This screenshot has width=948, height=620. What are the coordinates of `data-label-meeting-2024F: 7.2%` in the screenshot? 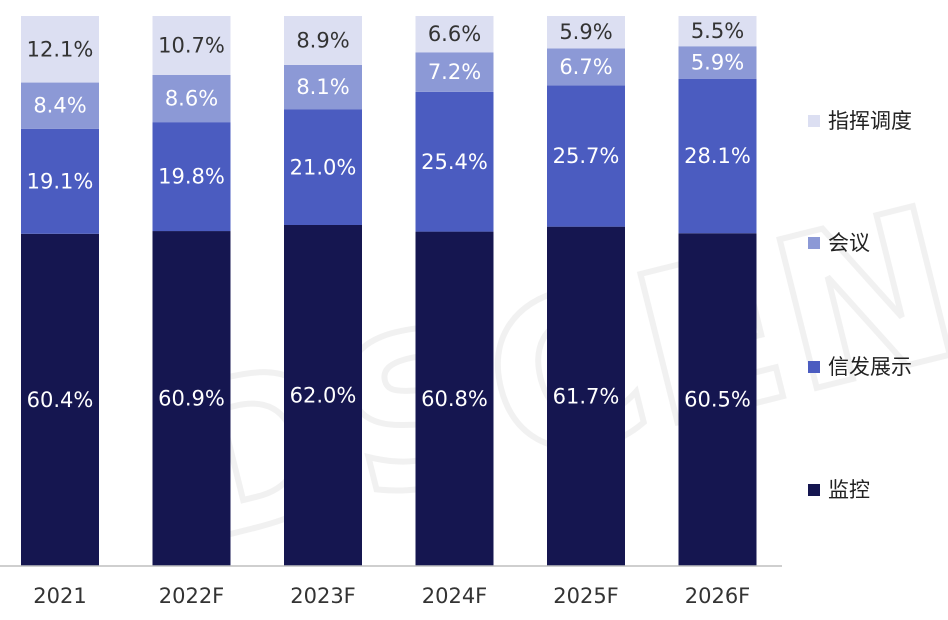 It's located at (454, 72).